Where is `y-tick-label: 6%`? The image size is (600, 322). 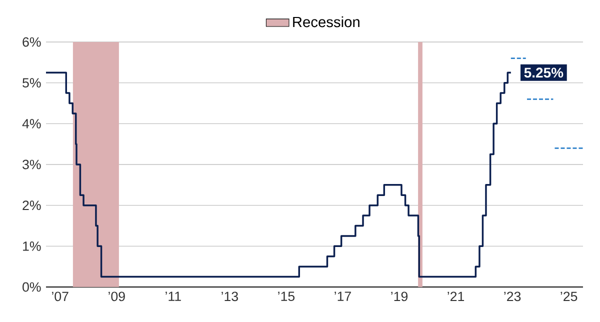
y-tick-label: 6% is located at coordinates (31, 42).